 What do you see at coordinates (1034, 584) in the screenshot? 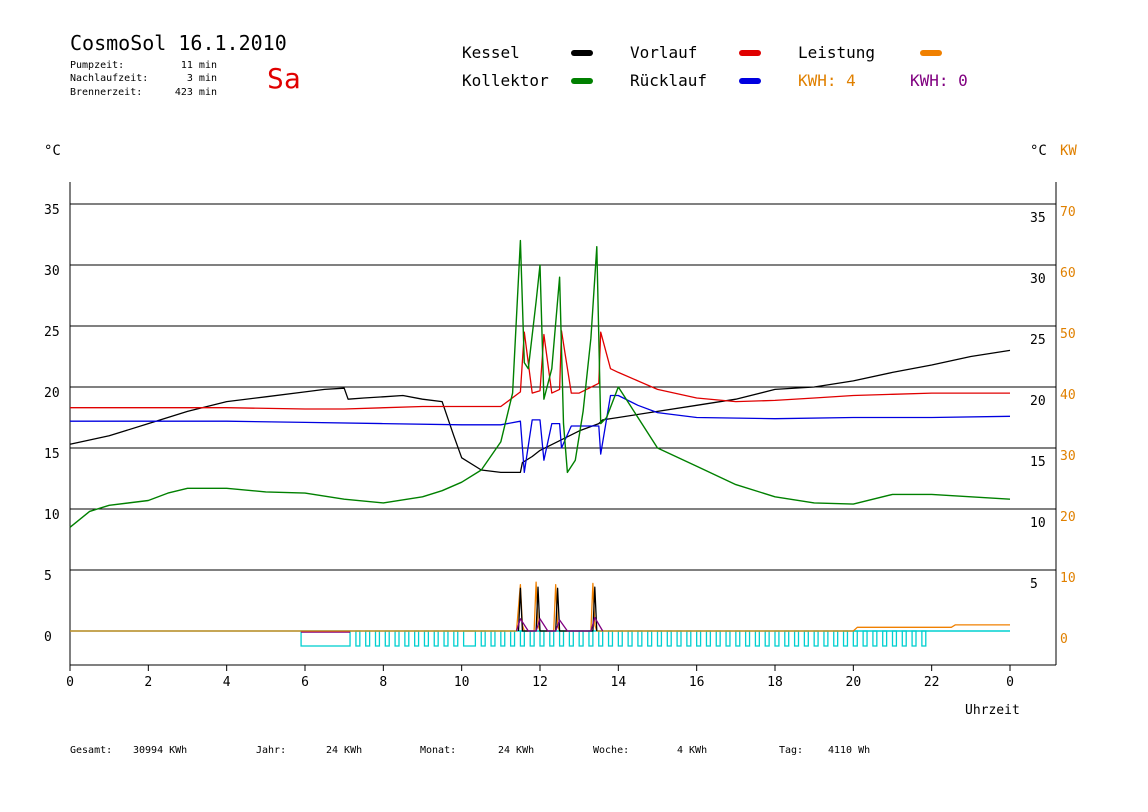
I see `y-tick-right-5: 5` at bounding box center [1034, 584].